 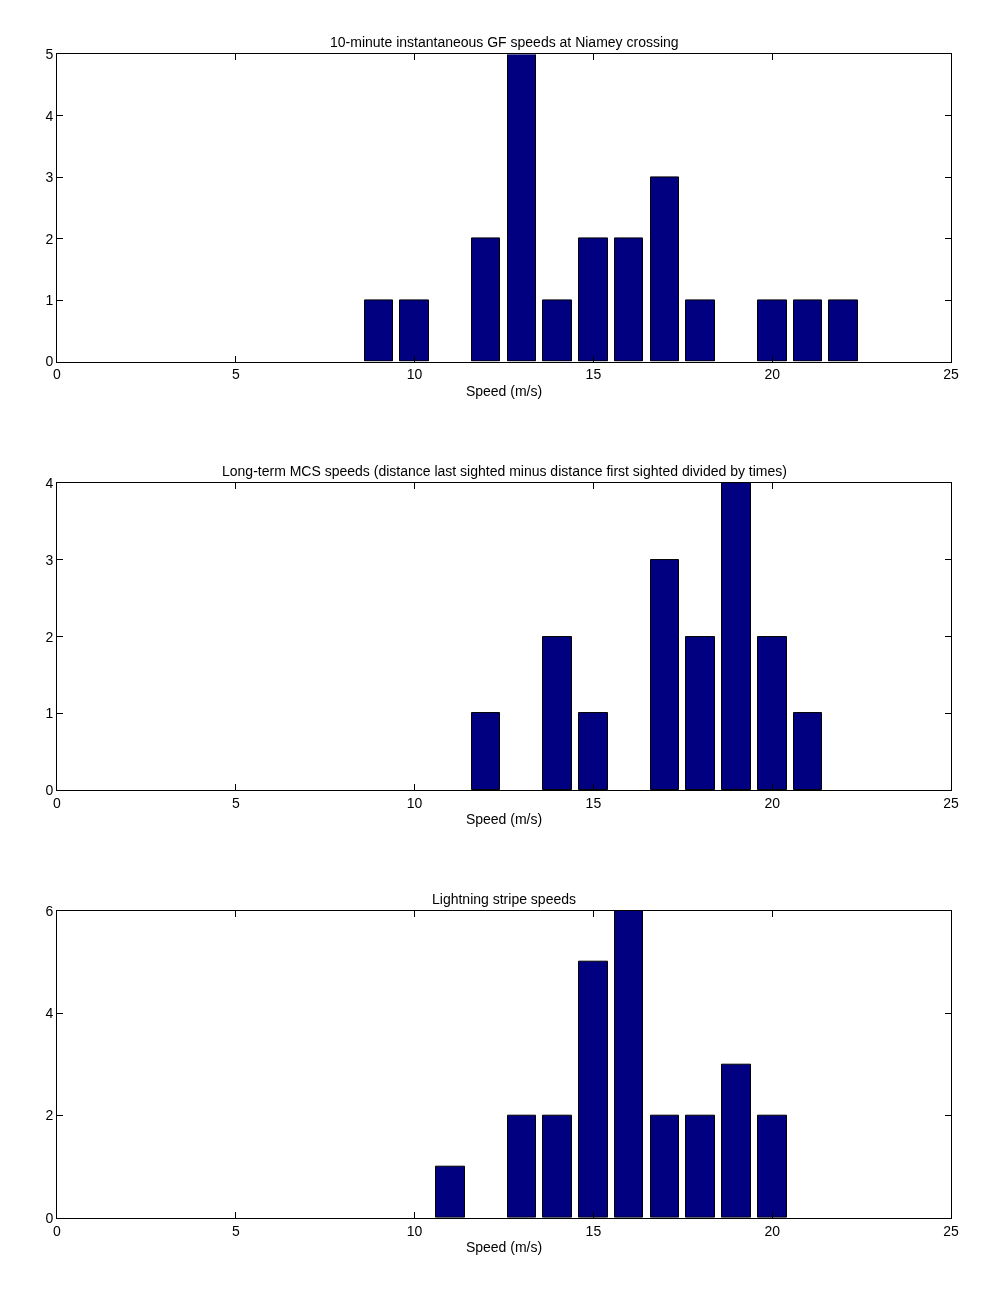 What do you see at coordinates (49, 910) in the screenshot?
I see `y-tick-label: 6` at bounding box center [49, 910].